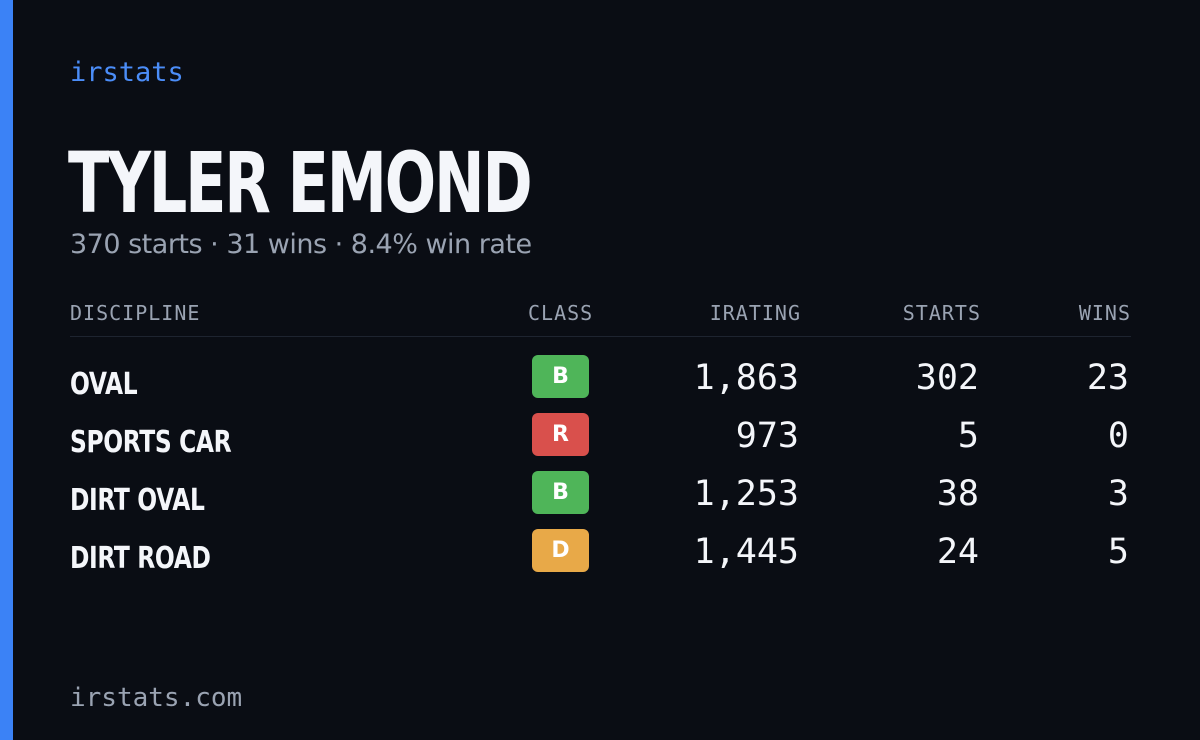 This screenshot has height=740, width=1200. I want to click on row-irating: 1,863, so click(746, 378).